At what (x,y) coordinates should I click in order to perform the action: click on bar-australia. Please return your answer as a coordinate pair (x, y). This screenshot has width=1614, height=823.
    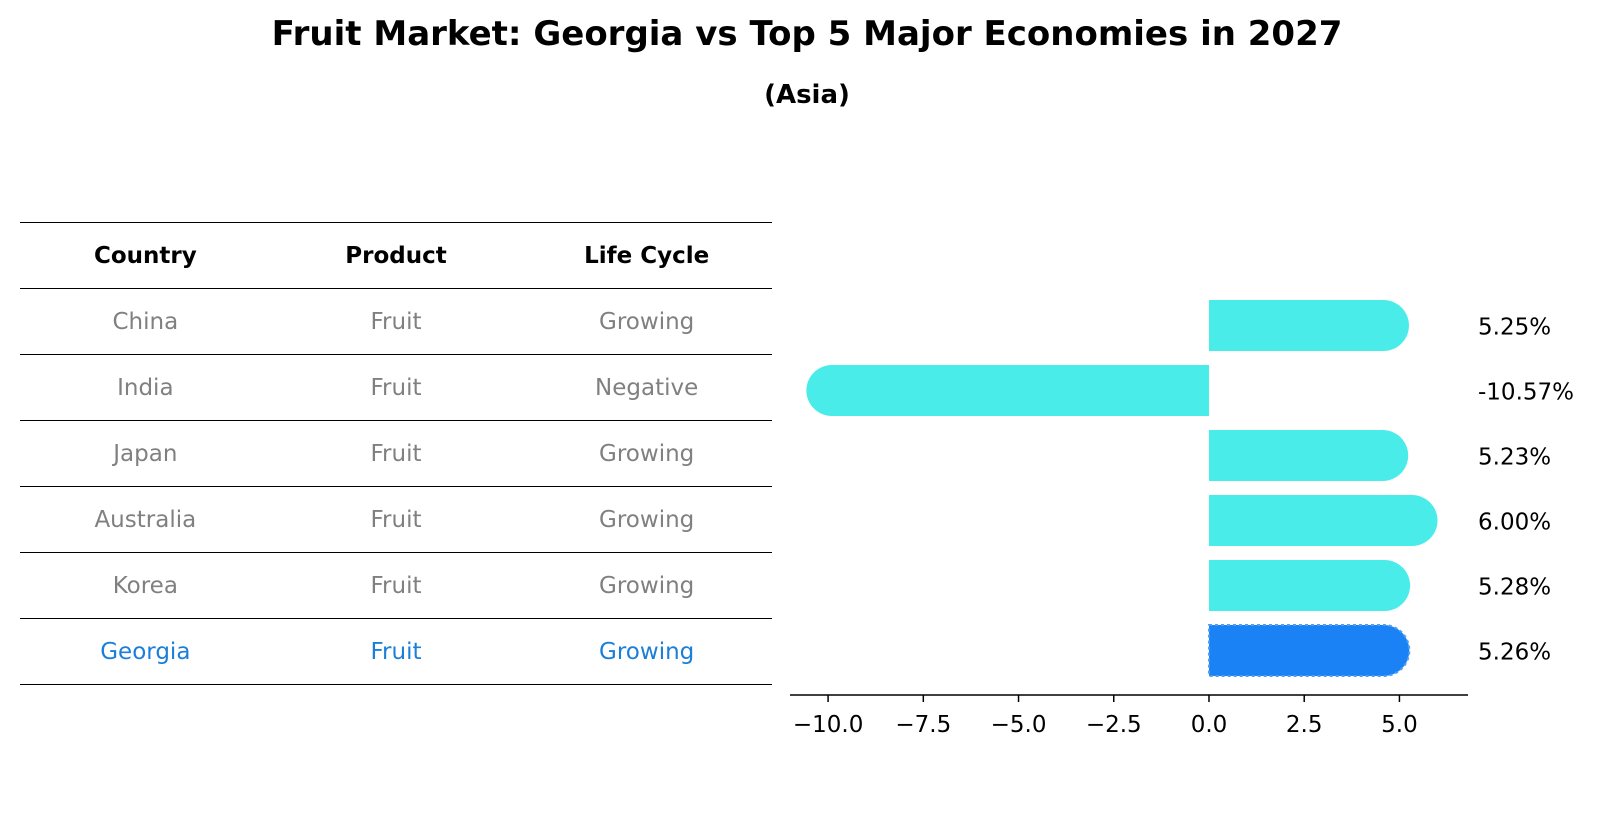
    Looking at the image, I should click on (1323, 520).